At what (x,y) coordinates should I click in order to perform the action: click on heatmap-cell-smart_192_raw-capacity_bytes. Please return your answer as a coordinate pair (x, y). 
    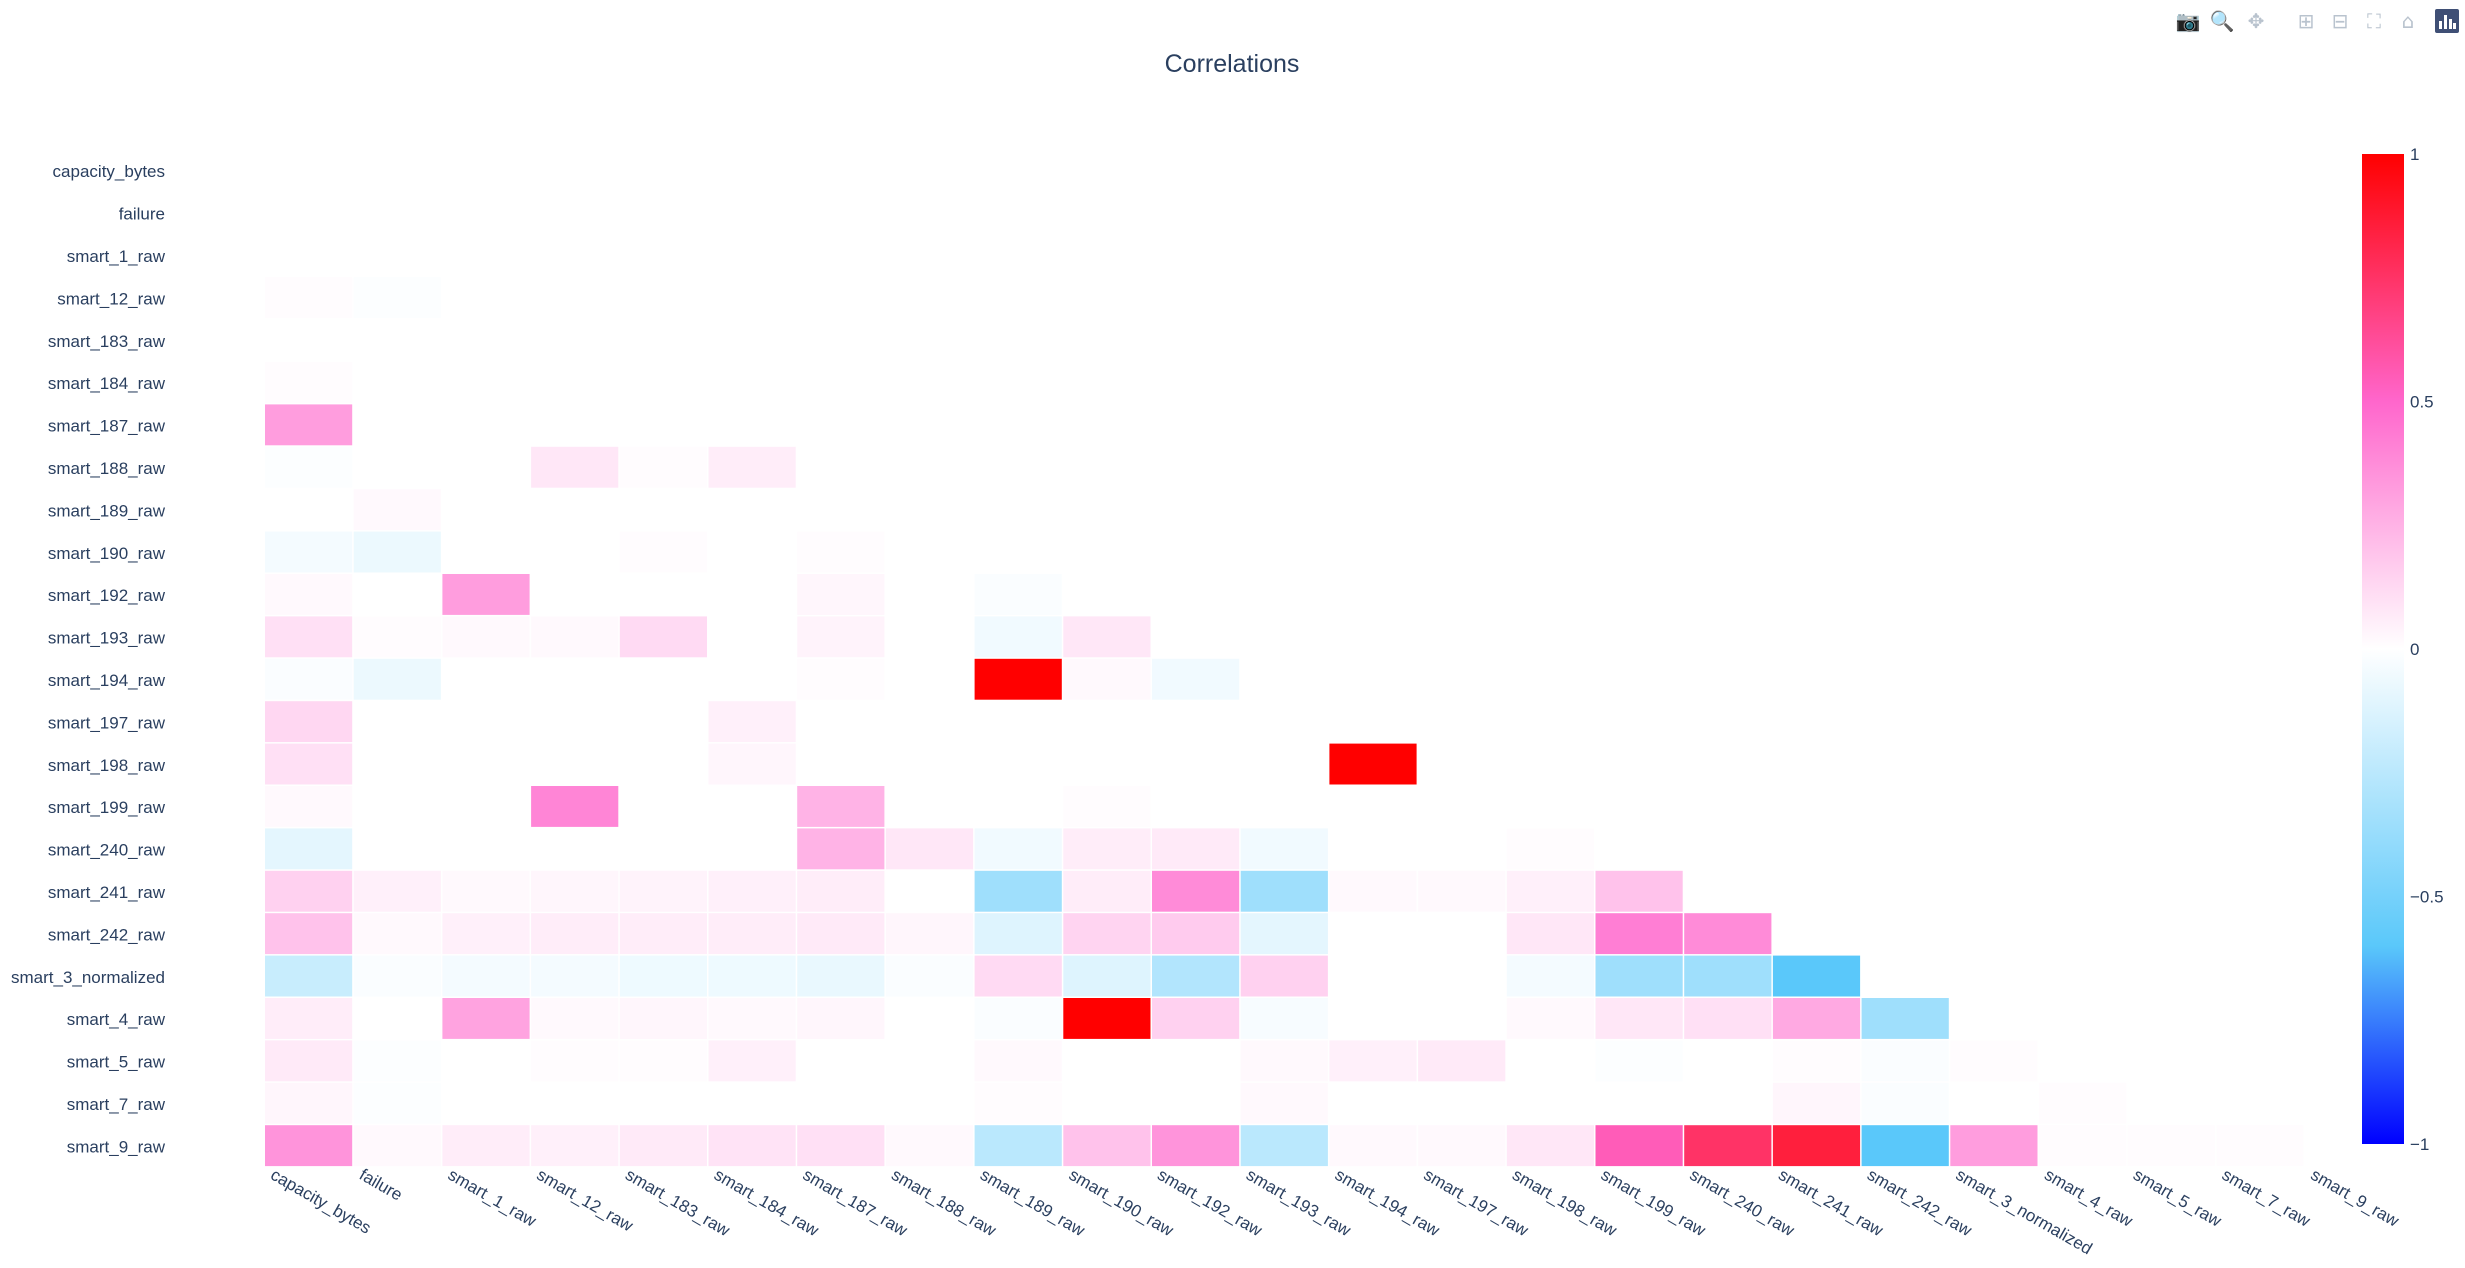
    Looking at the image, I should click on (309, 594).